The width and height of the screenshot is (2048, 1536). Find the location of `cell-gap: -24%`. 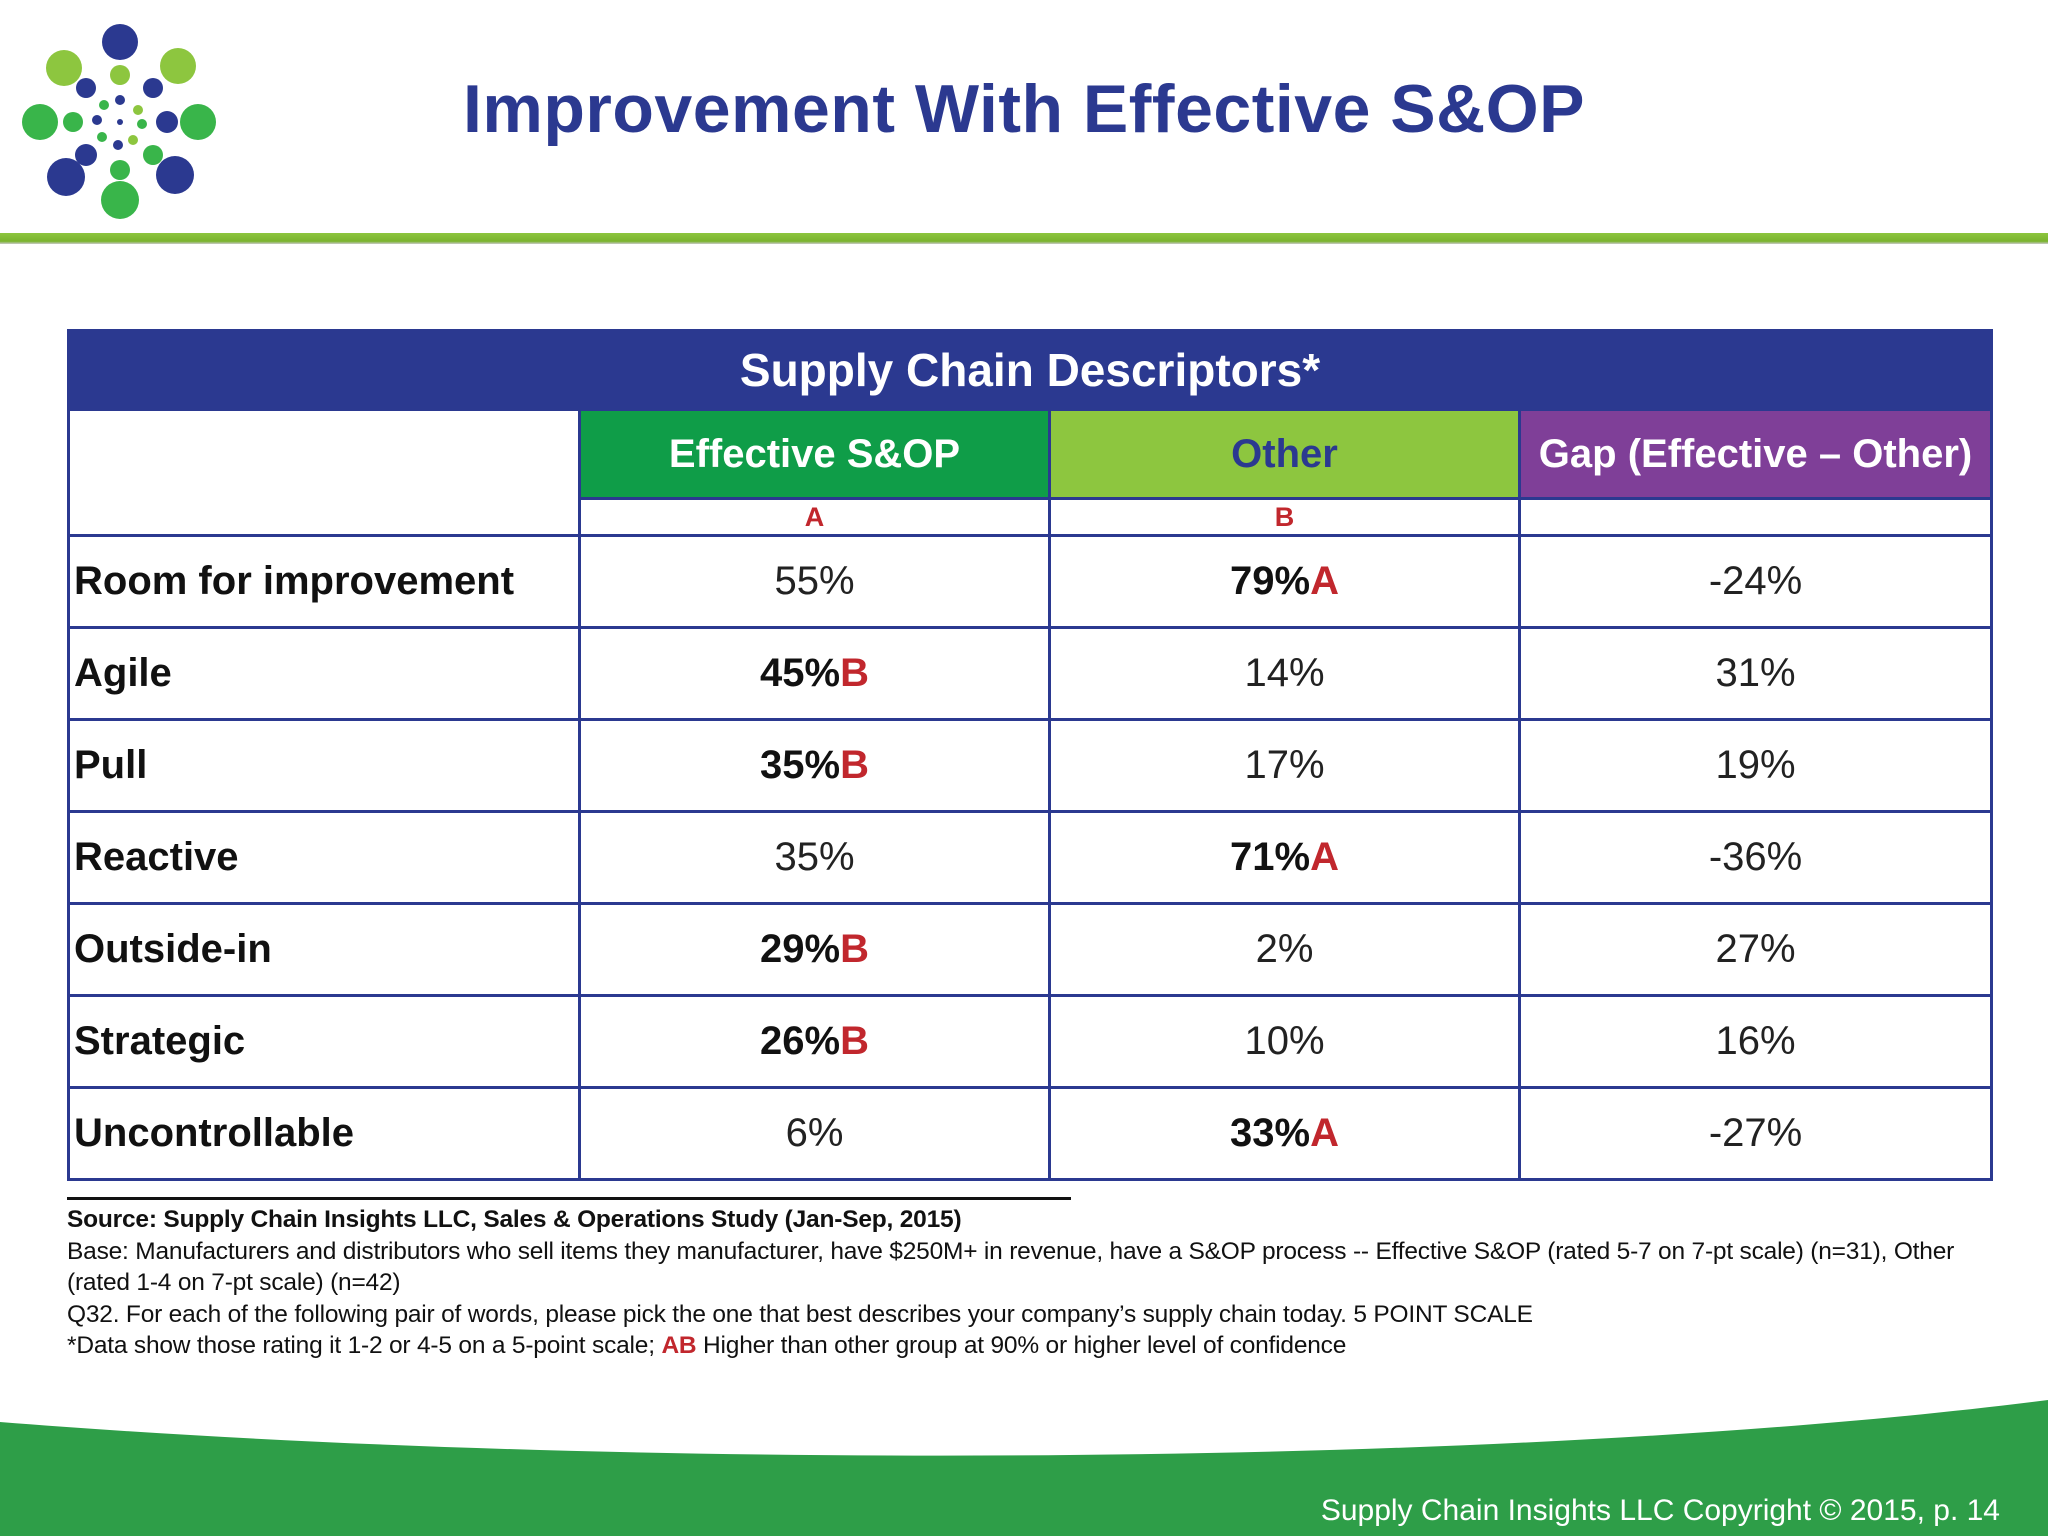

cell-gap: -24% is located at coordinates (1755, 581).